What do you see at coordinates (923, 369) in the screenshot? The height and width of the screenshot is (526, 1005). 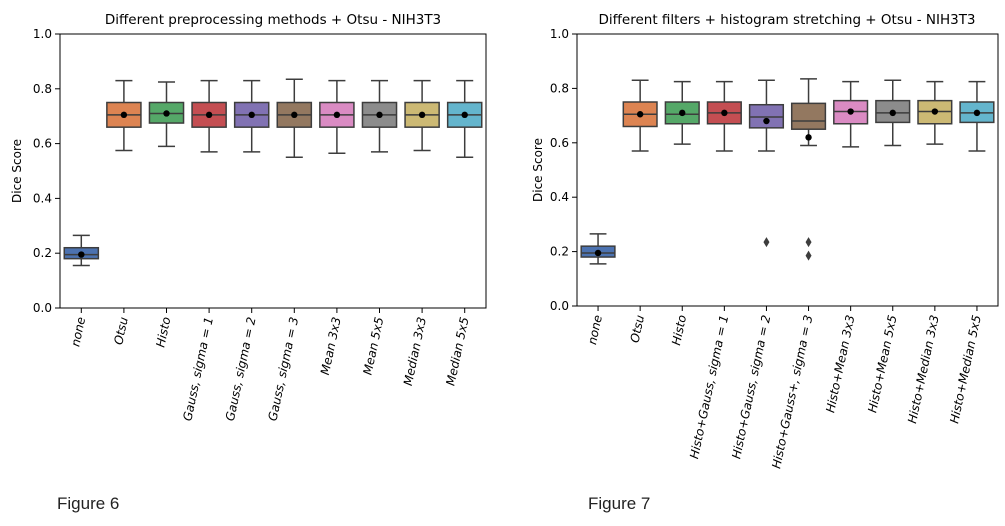 I see `x-tick-label: Histo+Median 3x3` at bounding box center [923, 369].